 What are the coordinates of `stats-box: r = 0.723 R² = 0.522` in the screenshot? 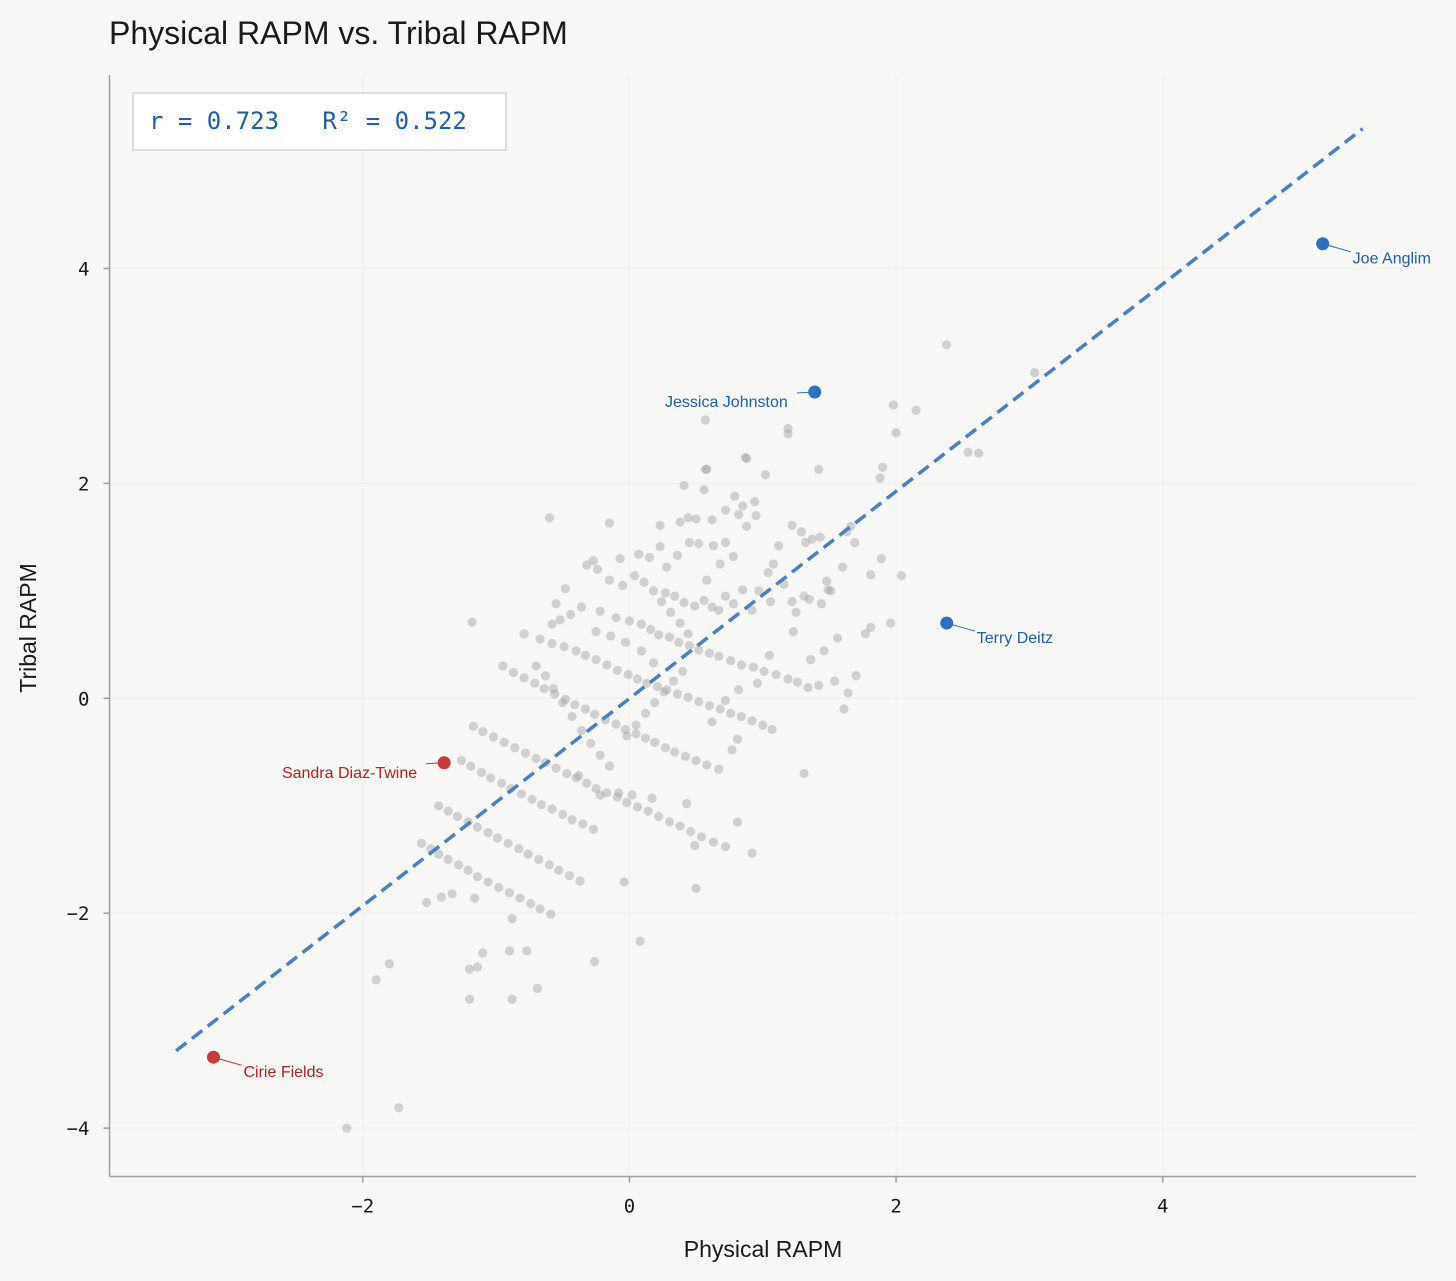 It's located at (319, 121).